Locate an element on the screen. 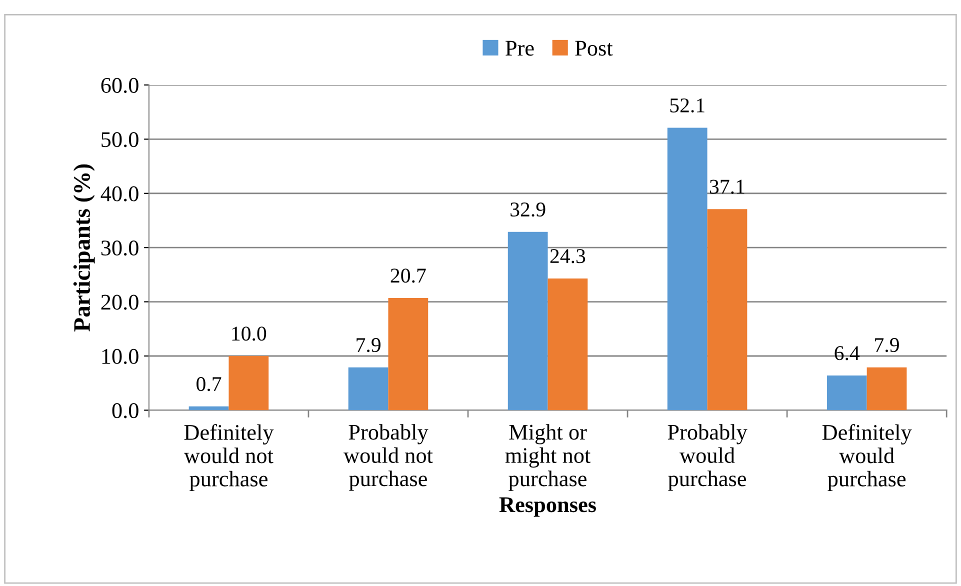 This screenshot has height=586, width=961. legend-label: Pre is located at coordinates (520, 48).